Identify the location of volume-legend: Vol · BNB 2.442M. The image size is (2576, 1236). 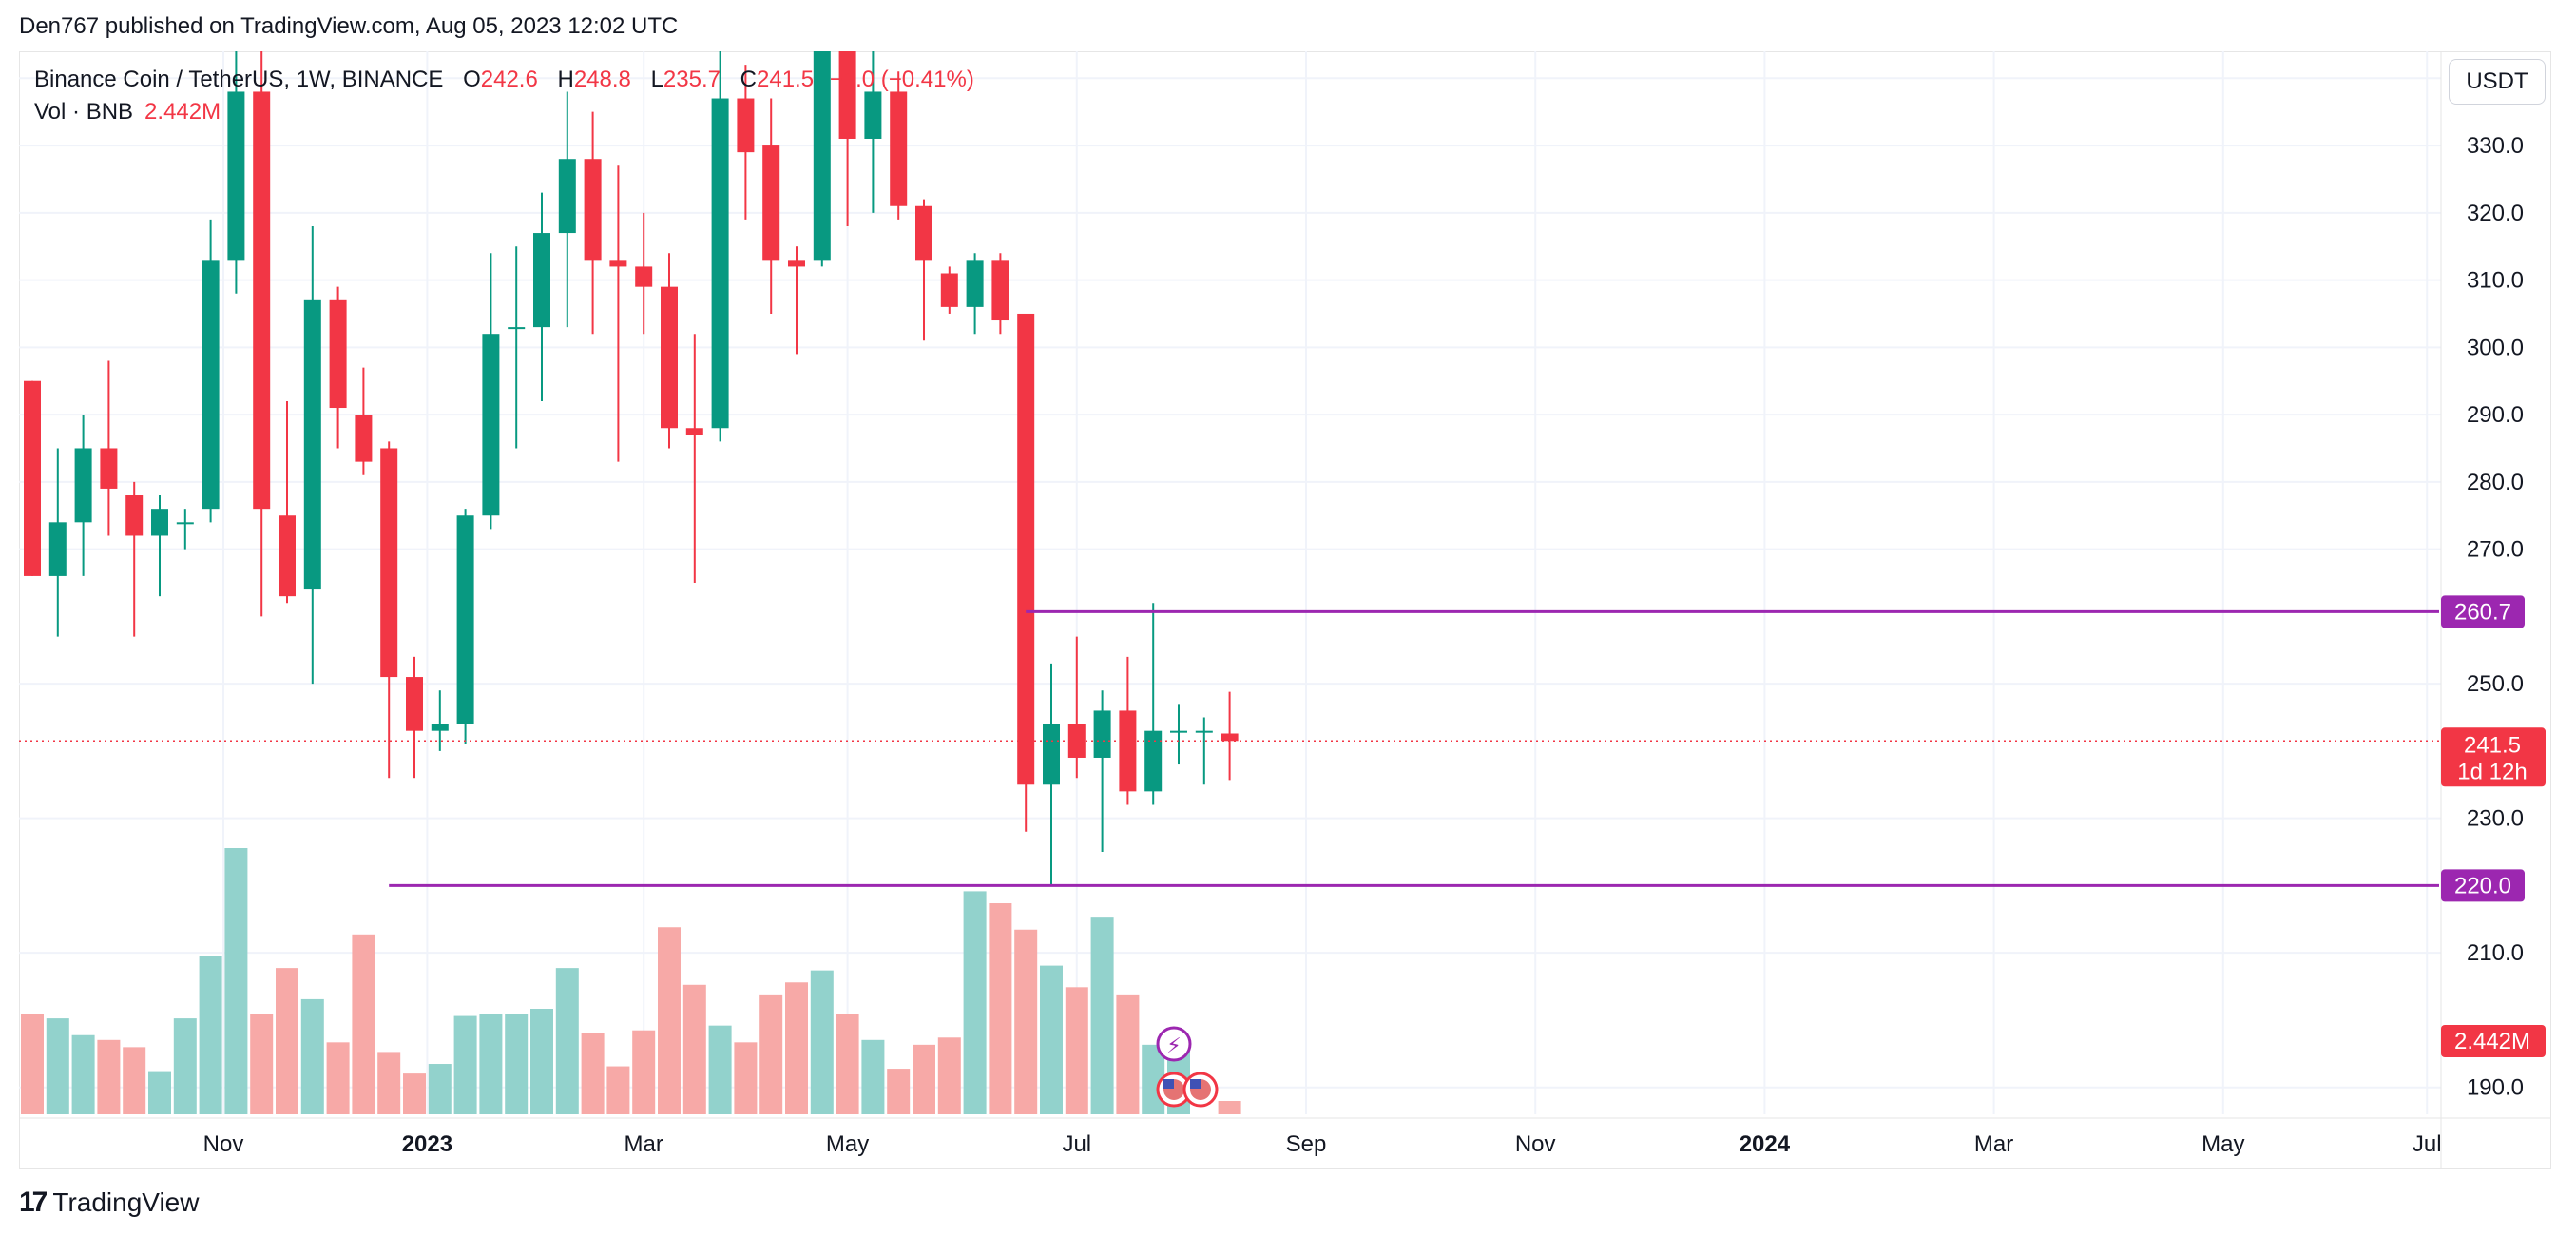
(127, 112).